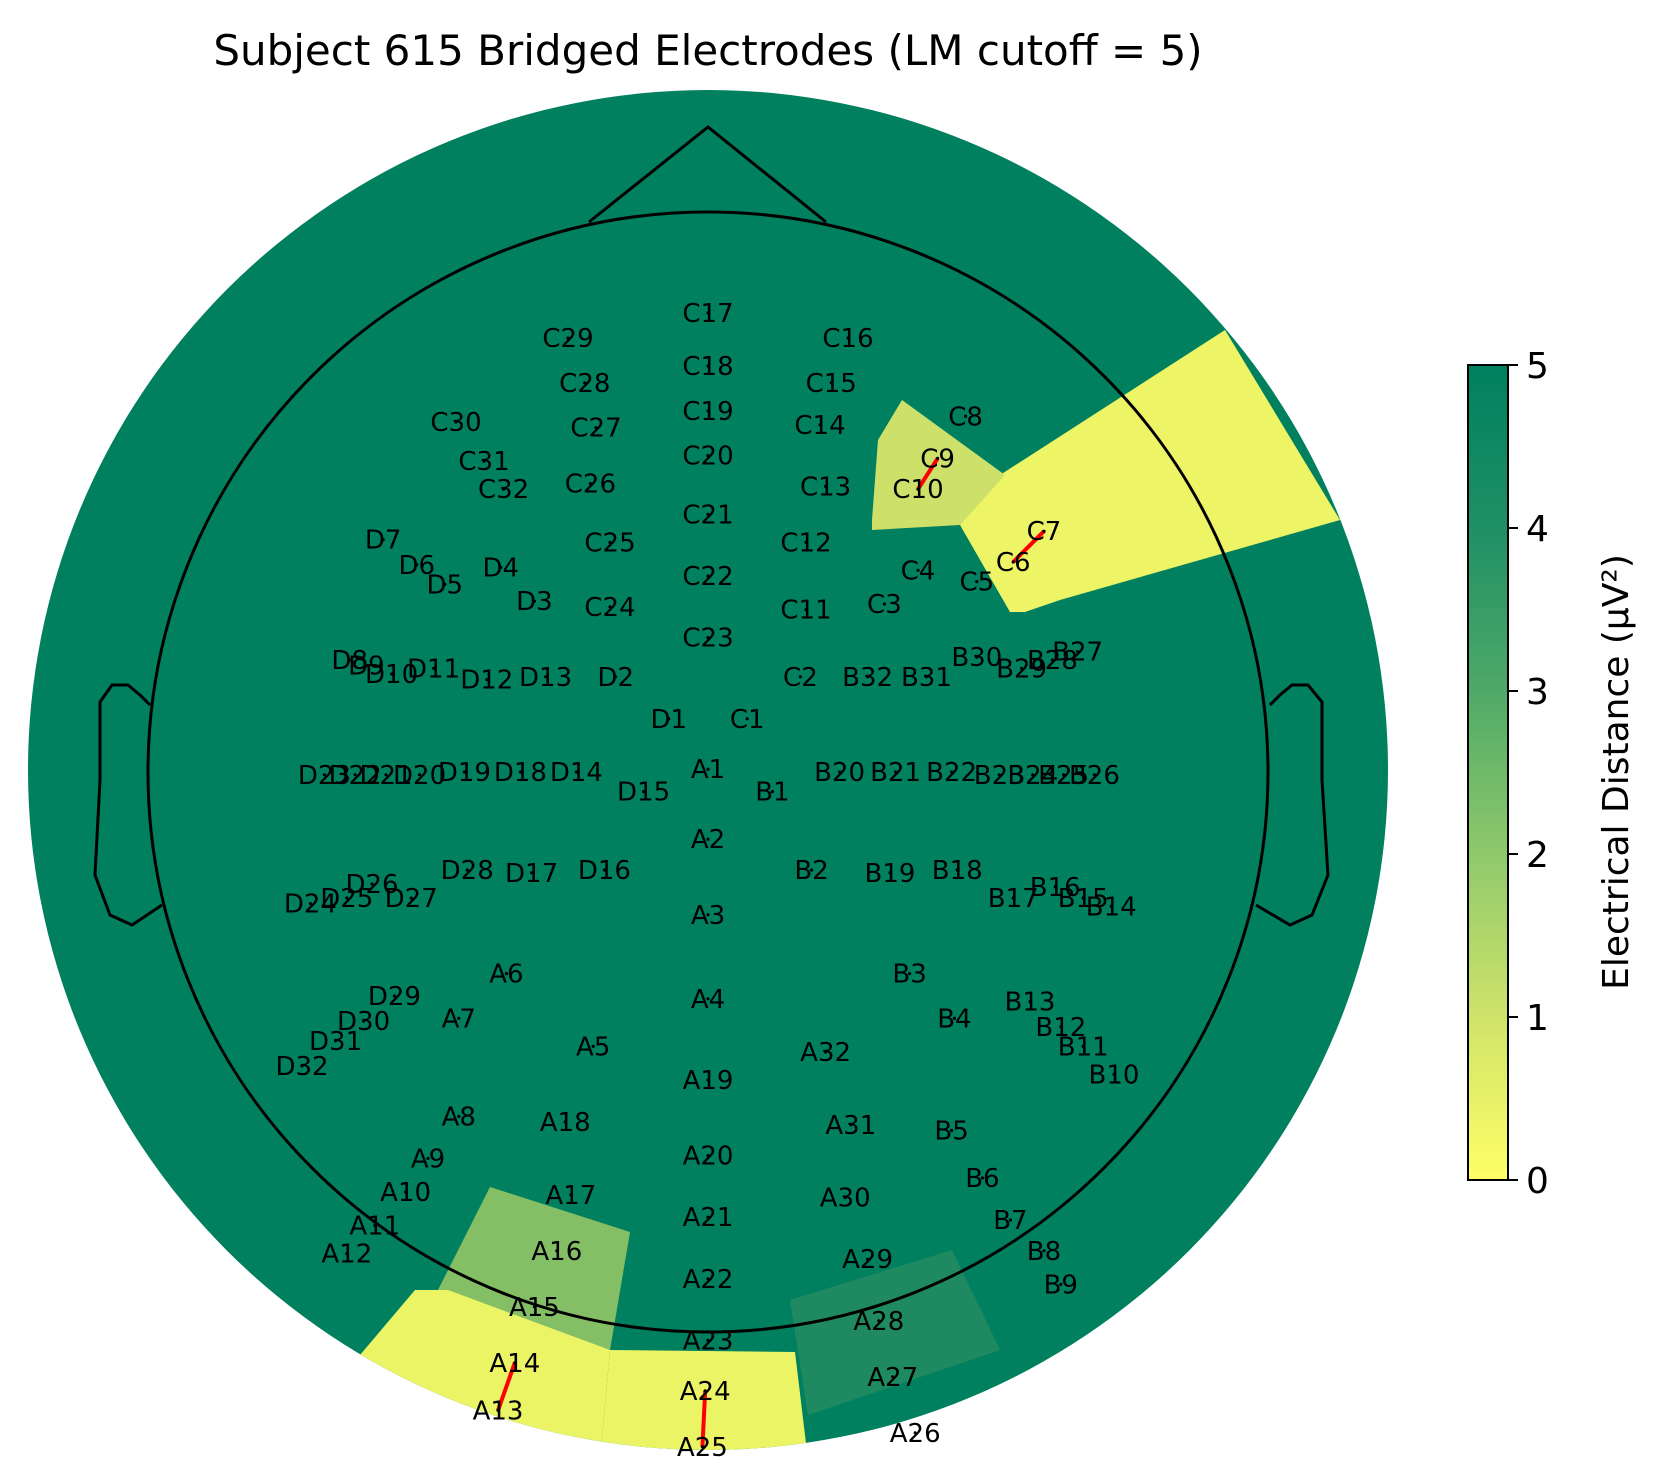 The width and height of the screenshot is (1656, 1475). Describe the element at coordinates (459, 1117) in the screenshot. I see `electrode-label: A8` at that location.